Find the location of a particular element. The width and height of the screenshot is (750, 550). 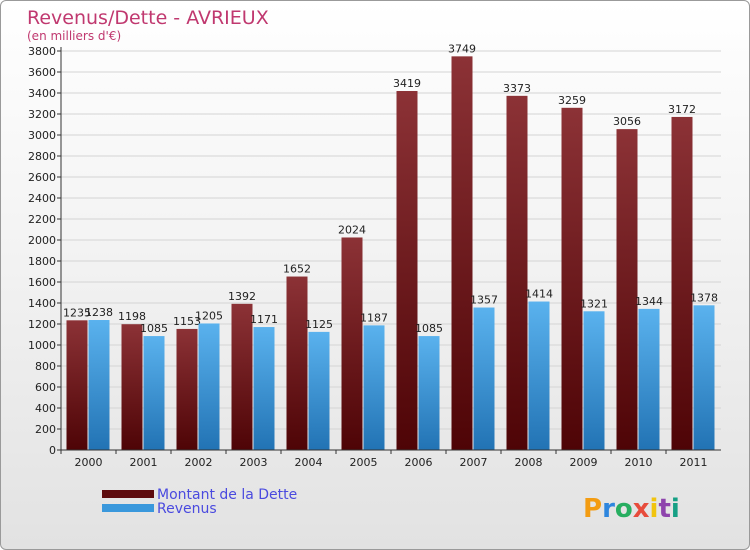

revenue-value-label: 1378 is located at coordinates (704, 297).